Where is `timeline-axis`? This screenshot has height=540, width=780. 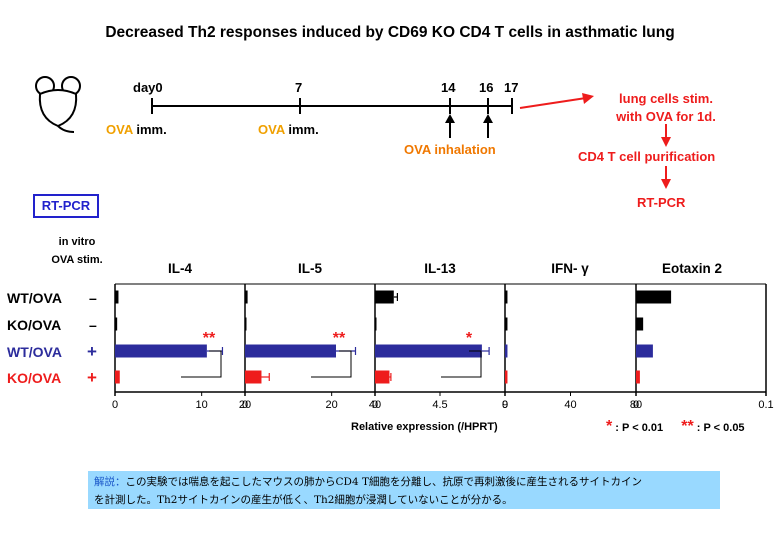 timeline-axis is located at coordinates (332, 106).